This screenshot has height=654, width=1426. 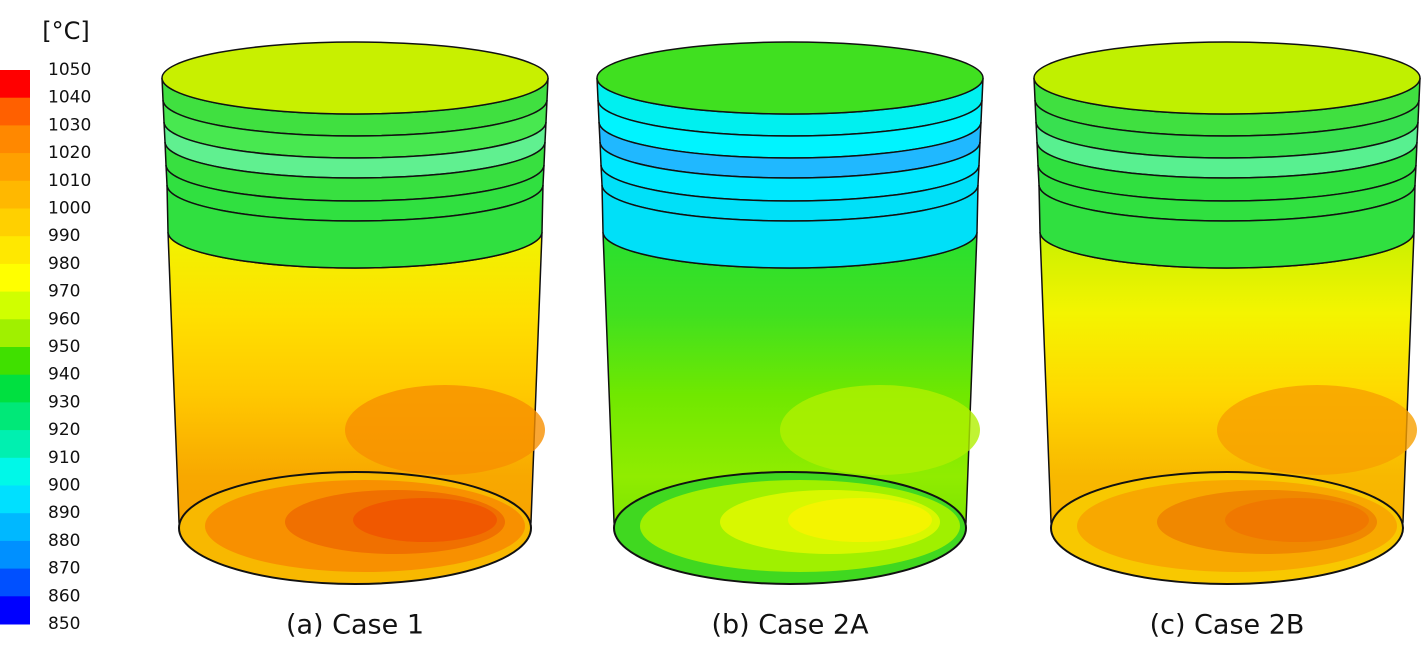 I want to click on colorbar-tick-label: 850, so click(x=64, y=624).